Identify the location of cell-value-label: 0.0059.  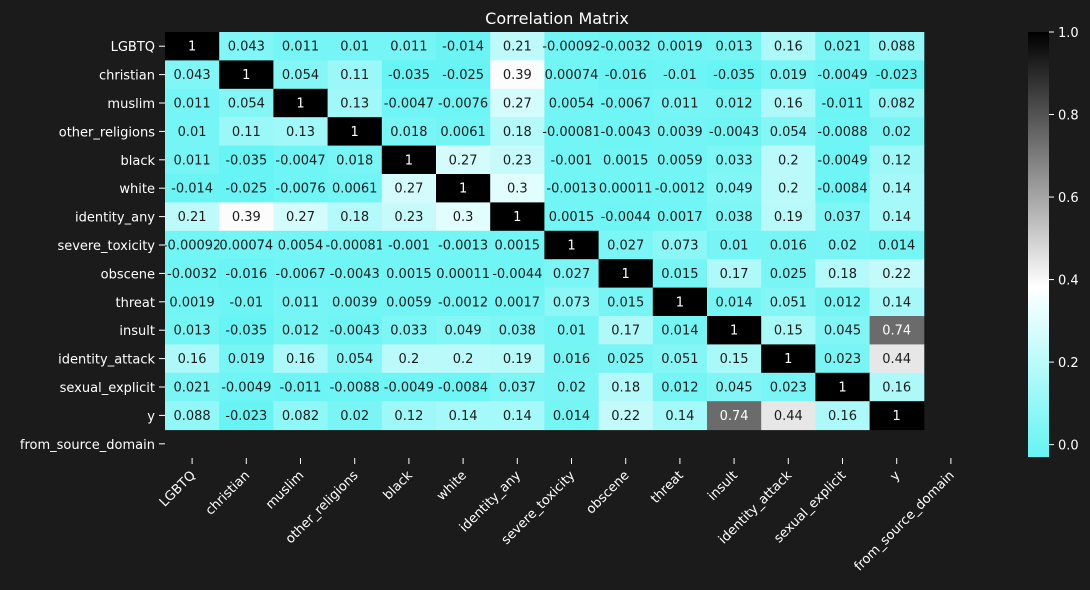
(680, 160).